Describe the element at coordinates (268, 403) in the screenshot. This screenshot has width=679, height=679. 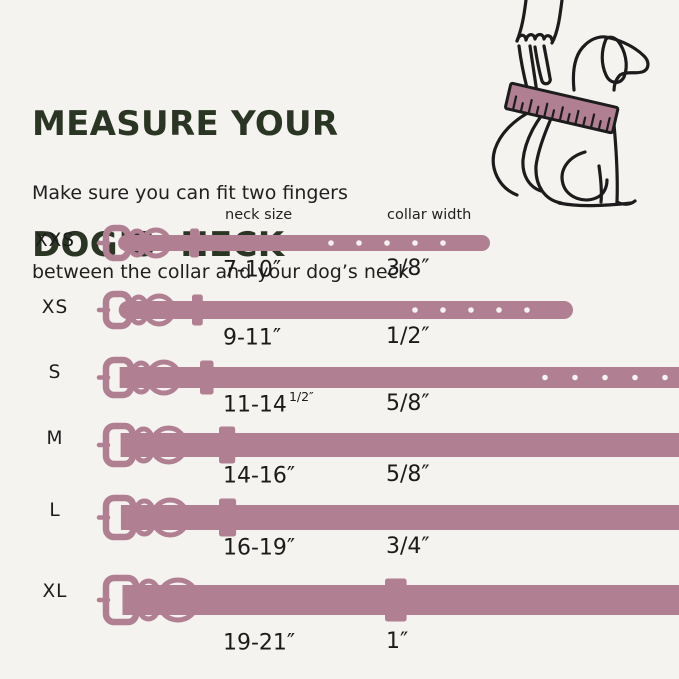
I see `neck-size-value: 11-14 1/2″` at that location.